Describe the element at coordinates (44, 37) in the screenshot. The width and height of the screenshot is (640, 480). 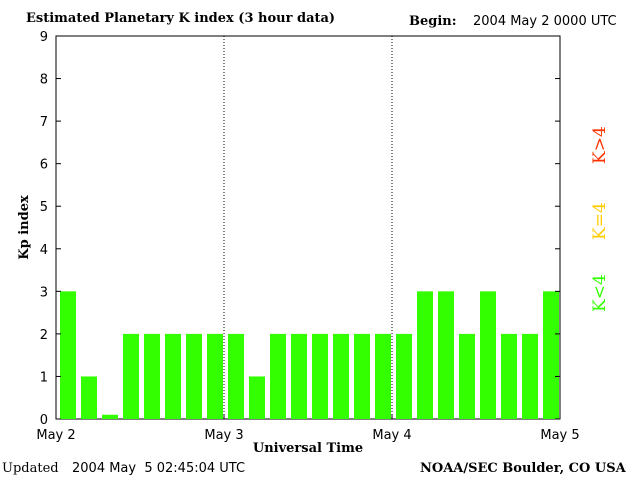
I see `y-tick-label: 9` at that location.